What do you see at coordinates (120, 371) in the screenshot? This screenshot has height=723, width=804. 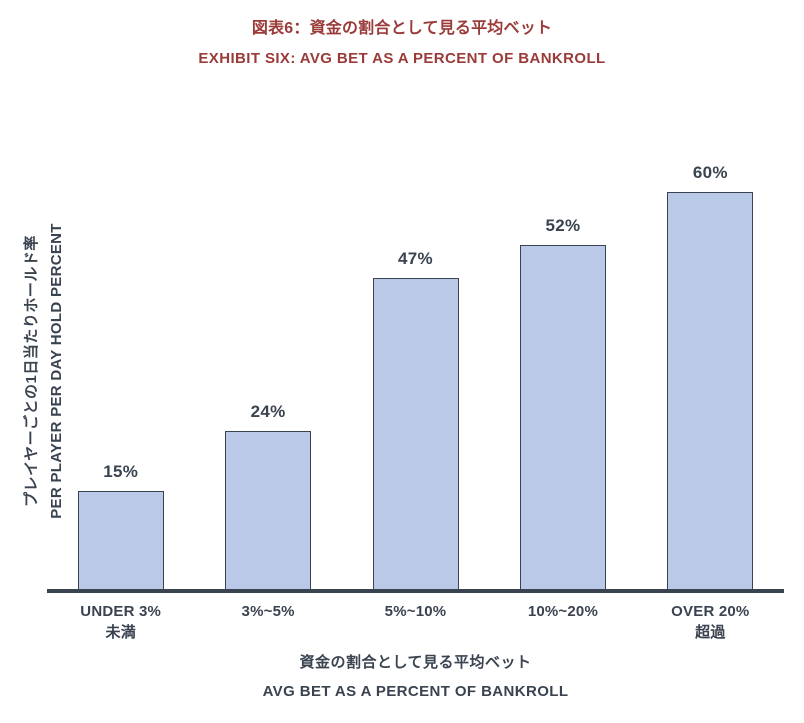 I see `bar-group: 15%` at bounding box center [120, 371].